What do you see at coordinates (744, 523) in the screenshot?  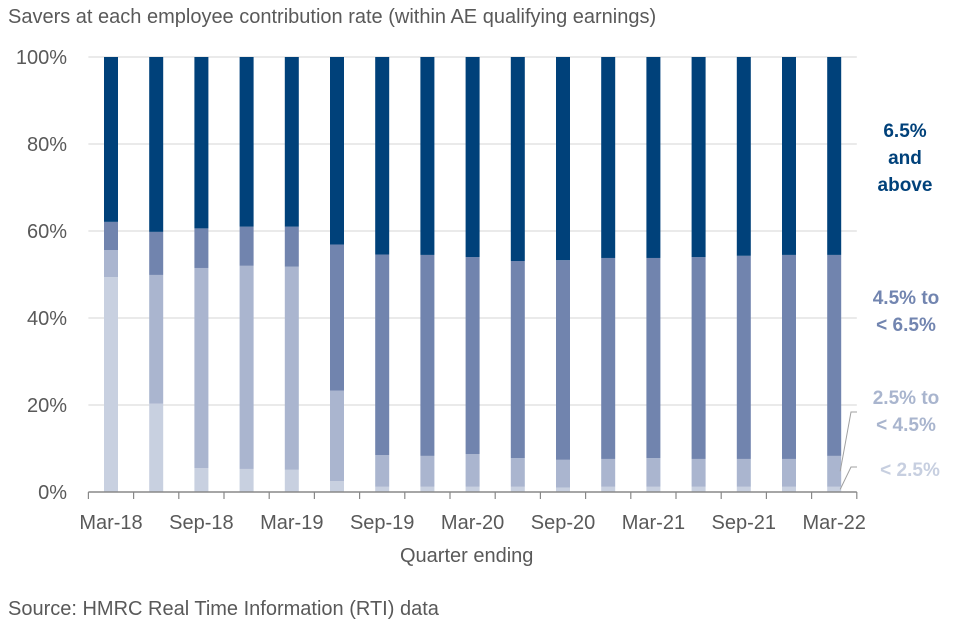 I see `x-tick-label: Sep-21` at bounding box center [744, 523].